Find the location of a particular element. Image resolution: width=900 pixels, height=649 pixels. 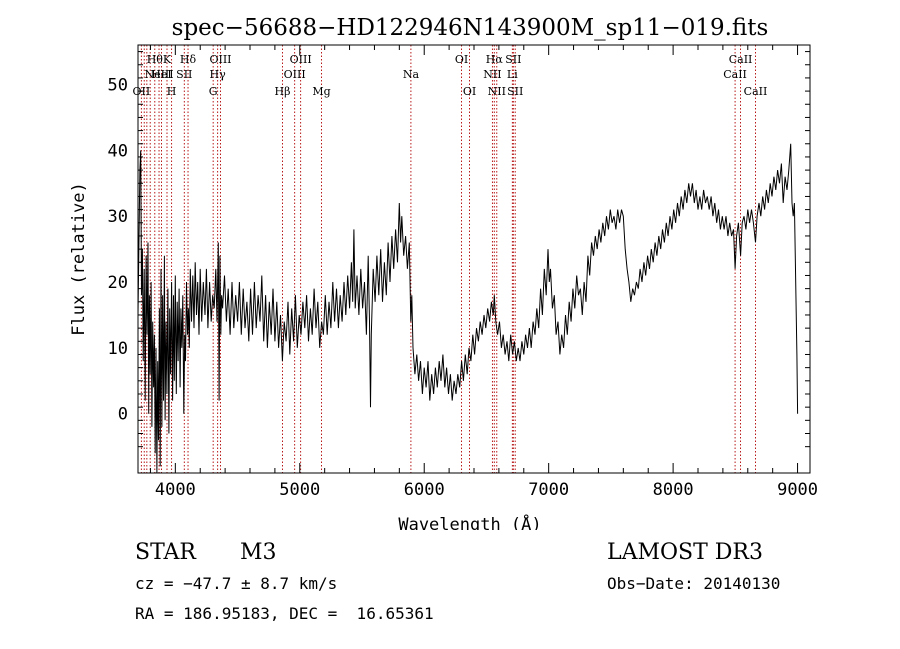

line-label: Hβ is located at coordinates (283, 91).